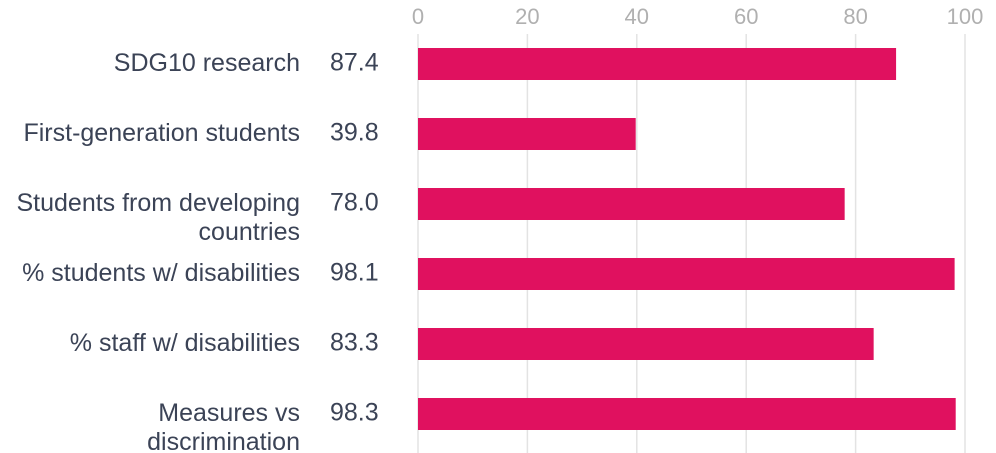 The image size is (996, 453). Describe the element at coordinates (746, 16) in the screenshot. I see `x-tick-label: 60` at that location.